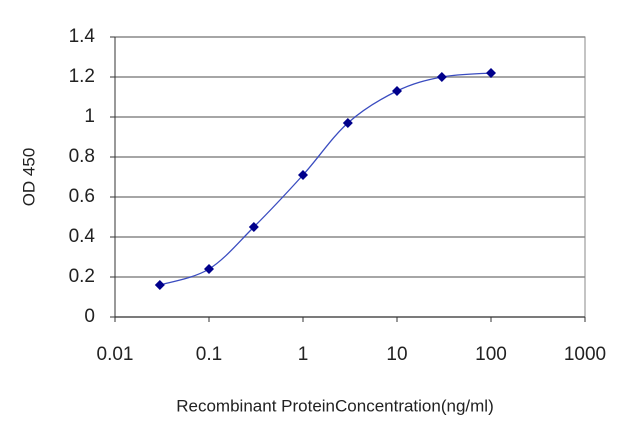 This screenshot has width=640, height=427. What do you see at coordinates (303, 354) in the screenshot?
I see `x-tick-label: 1` at bounding box center [303, 354].